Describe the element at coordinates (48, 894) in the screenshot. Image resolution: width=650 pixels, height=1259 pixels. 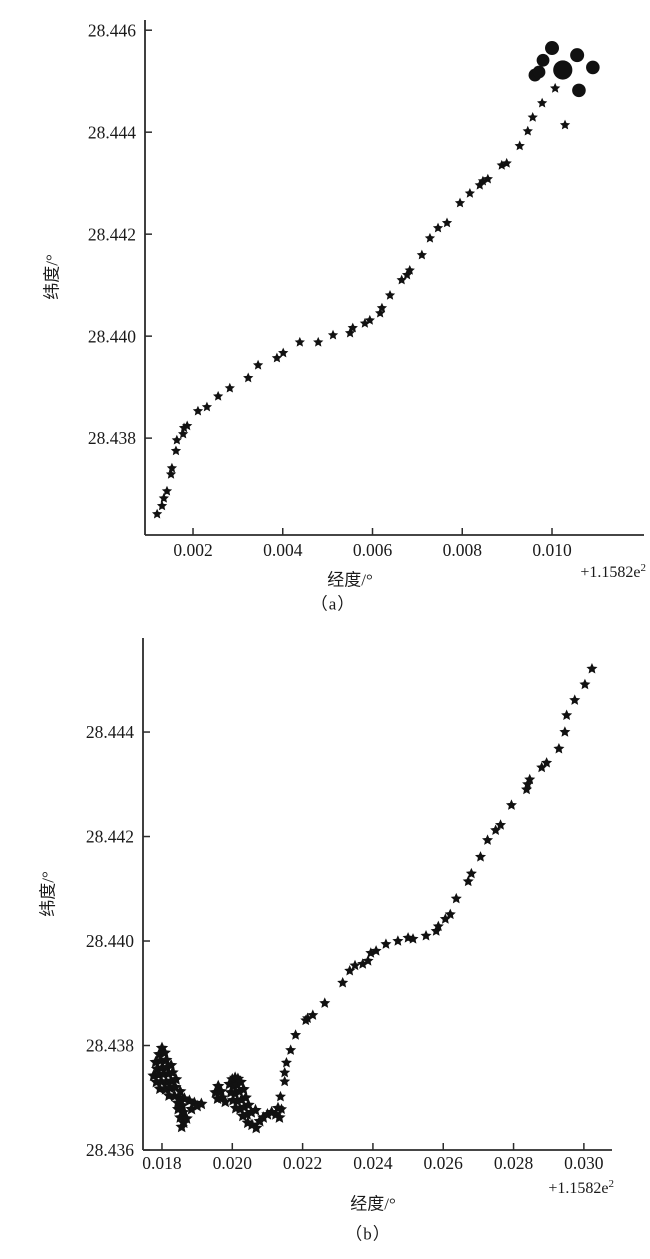
I see `y-axis-label-b: 纬度/°` at that location.